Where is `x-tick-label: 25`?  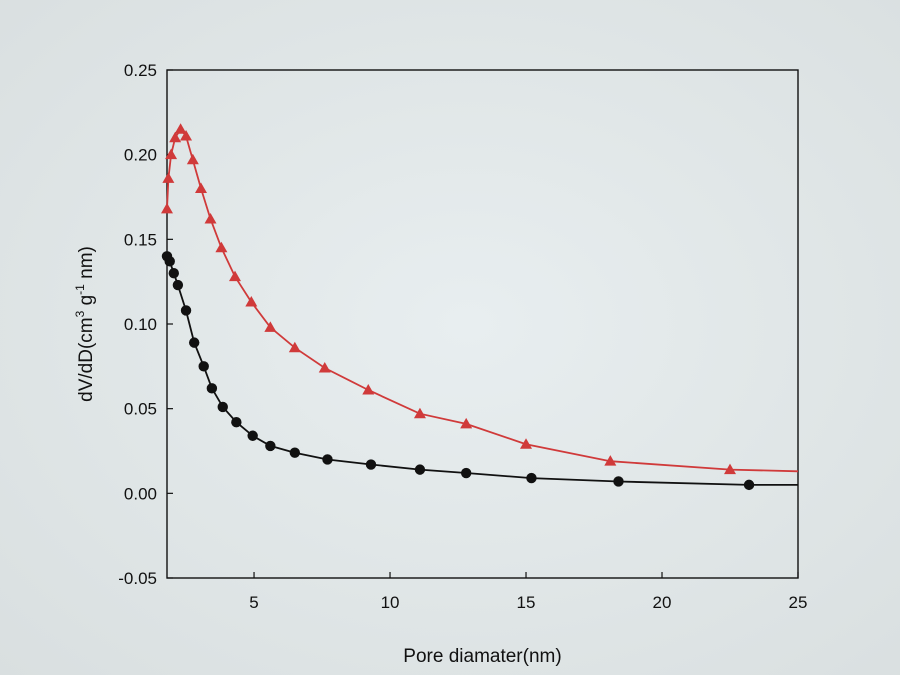
x-tick-label: 25 is located at coordinates (798, 602).